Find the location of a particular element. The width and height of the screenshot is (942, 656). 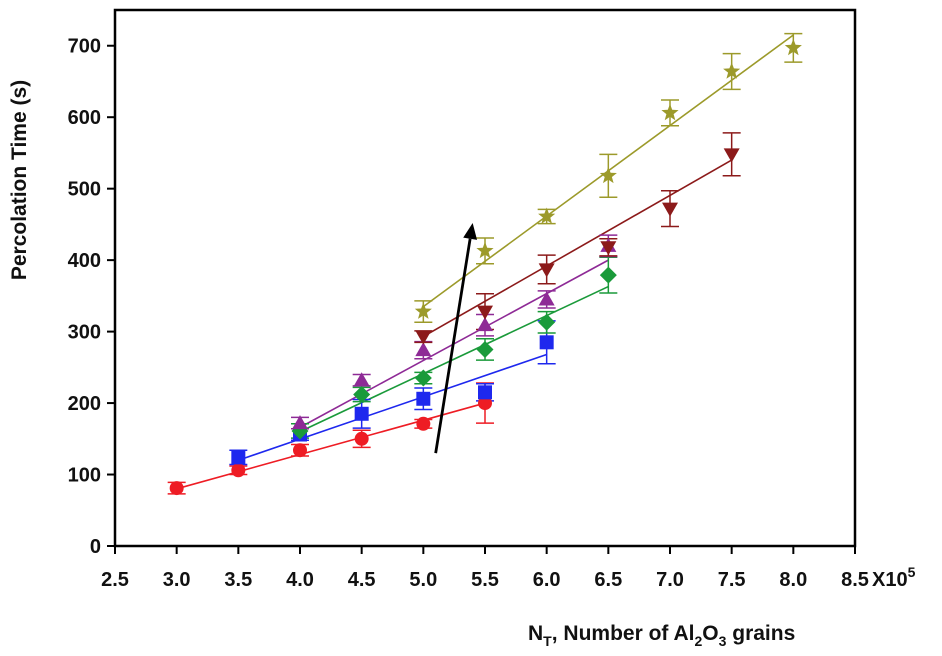

x-tick-label: 5.0 is located at coordinates (423, 580).